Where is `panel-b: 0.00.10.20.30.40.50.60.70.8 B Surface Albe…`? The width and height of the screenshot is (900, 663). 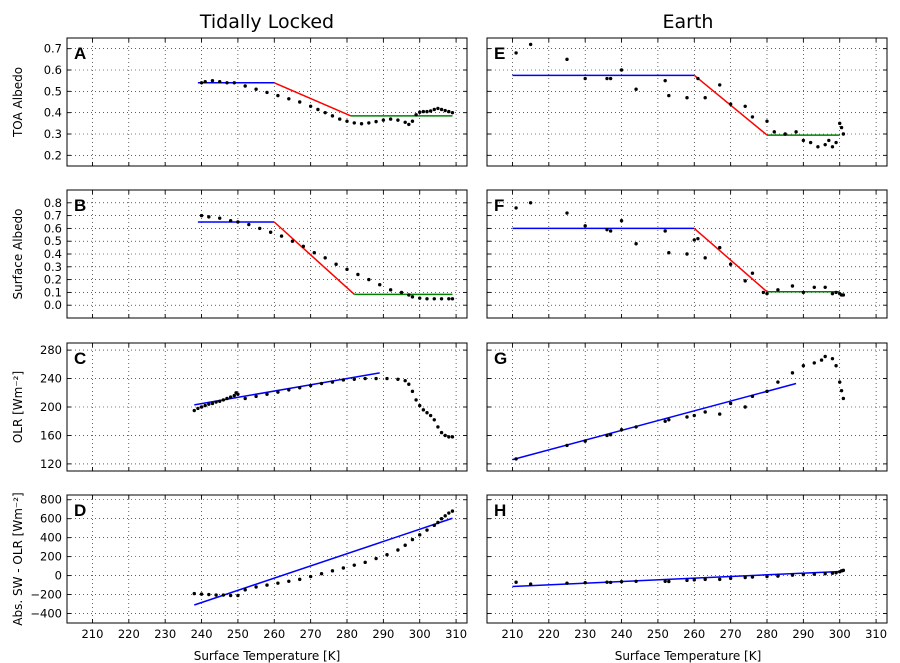
panel-b: 0.00.10.20.30.40.50.60.70.8 B Surface Albe… is located at coordinates (239, 254).